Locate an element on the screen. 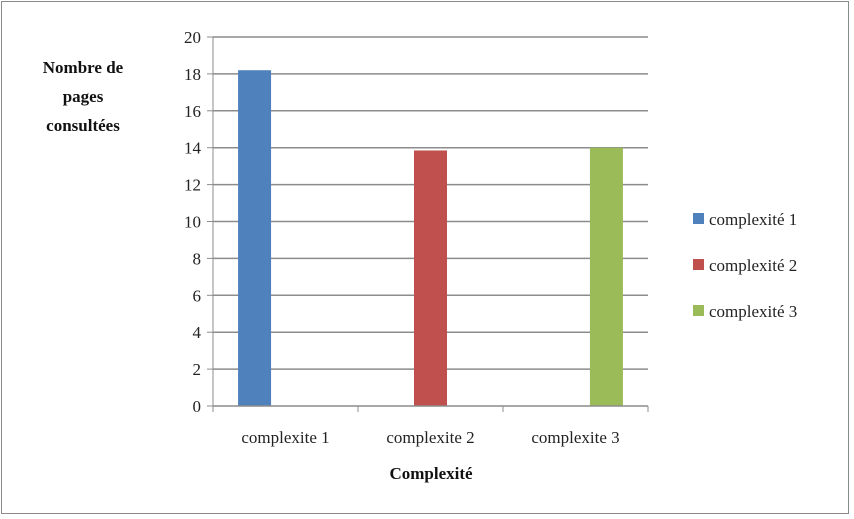 The height and width of the screenshot is (519, 854). y-tick-label: 14 is located at coordinates (193, 148).